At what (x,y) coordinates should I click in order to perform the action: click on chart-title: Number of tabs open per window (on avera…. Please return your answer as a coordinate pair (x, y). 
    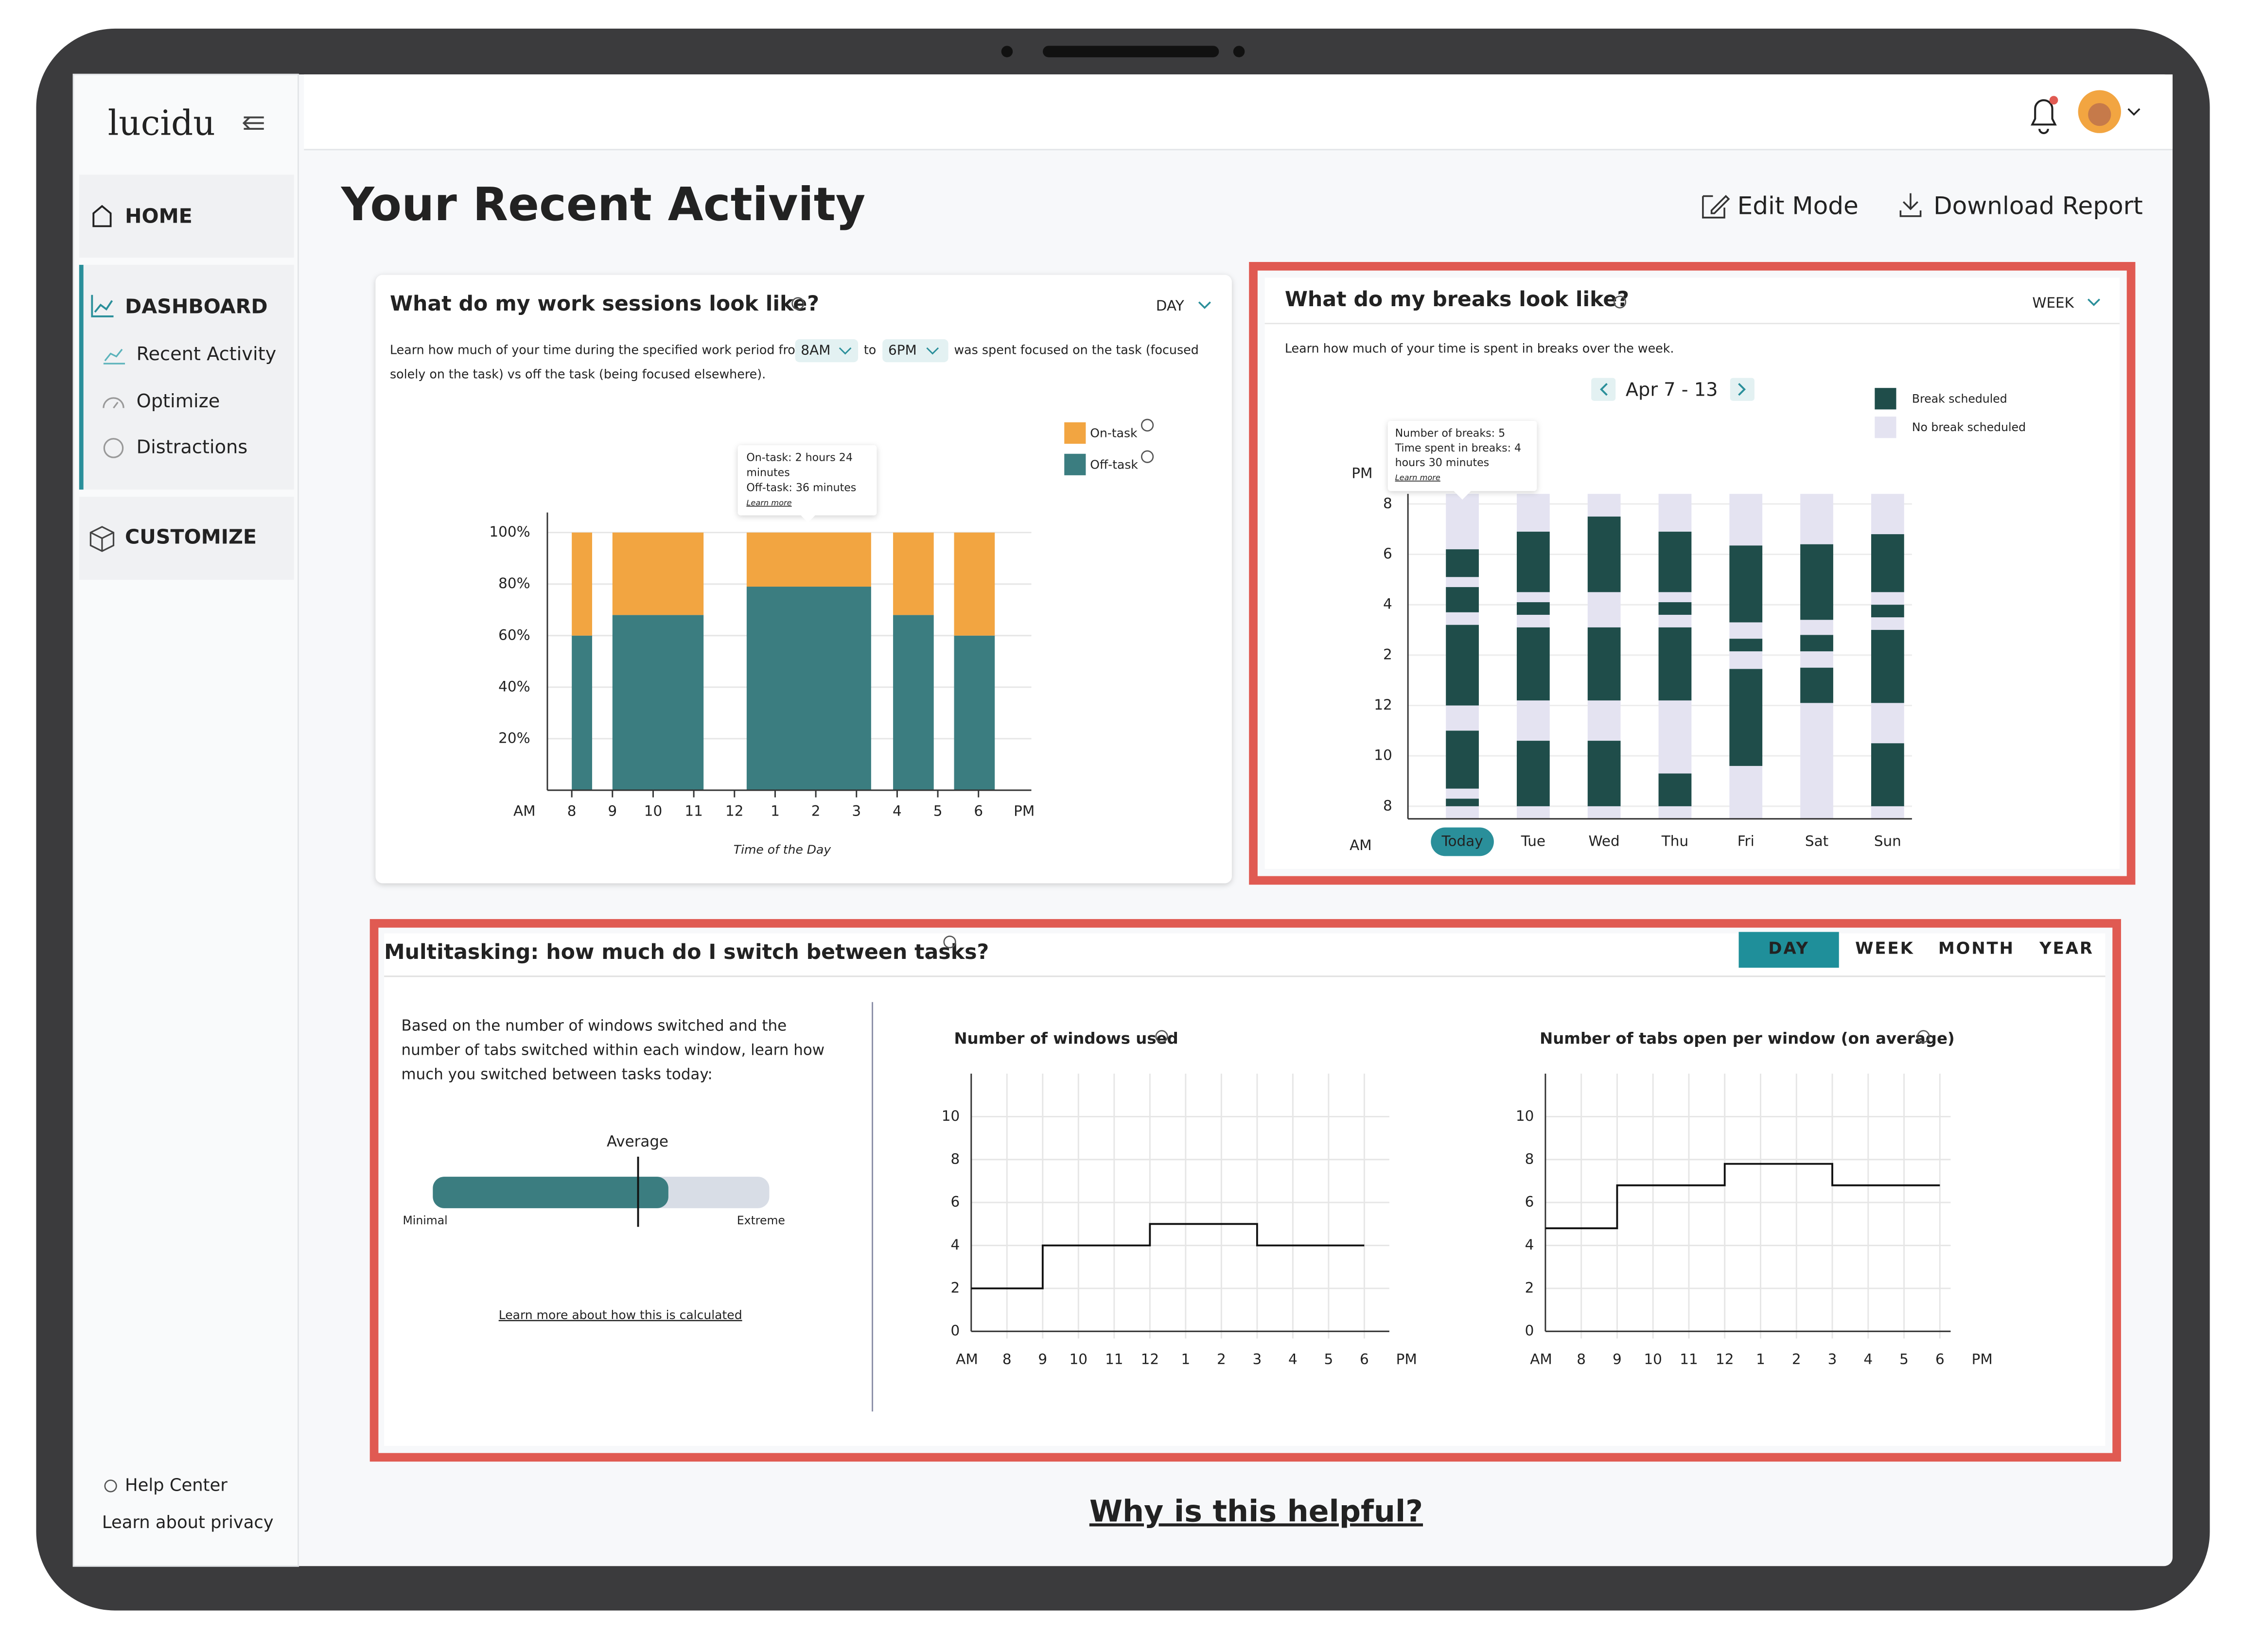
    Looking at the image, I should click on (1748, 1038).